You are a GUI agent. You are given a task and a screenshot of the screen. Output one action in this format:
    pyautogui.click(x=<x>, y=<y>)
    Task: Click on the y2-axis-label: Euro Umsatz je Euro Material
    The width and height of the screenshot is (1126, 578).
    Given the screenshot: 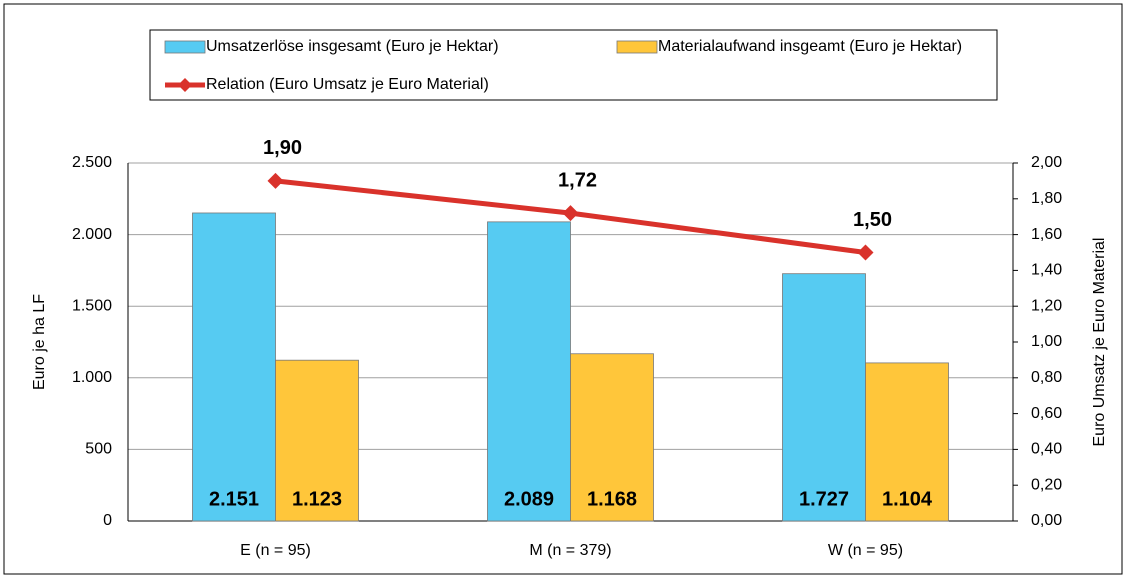 What is the action you would take?
    pyautogui.click(x=1099, y=342)
    